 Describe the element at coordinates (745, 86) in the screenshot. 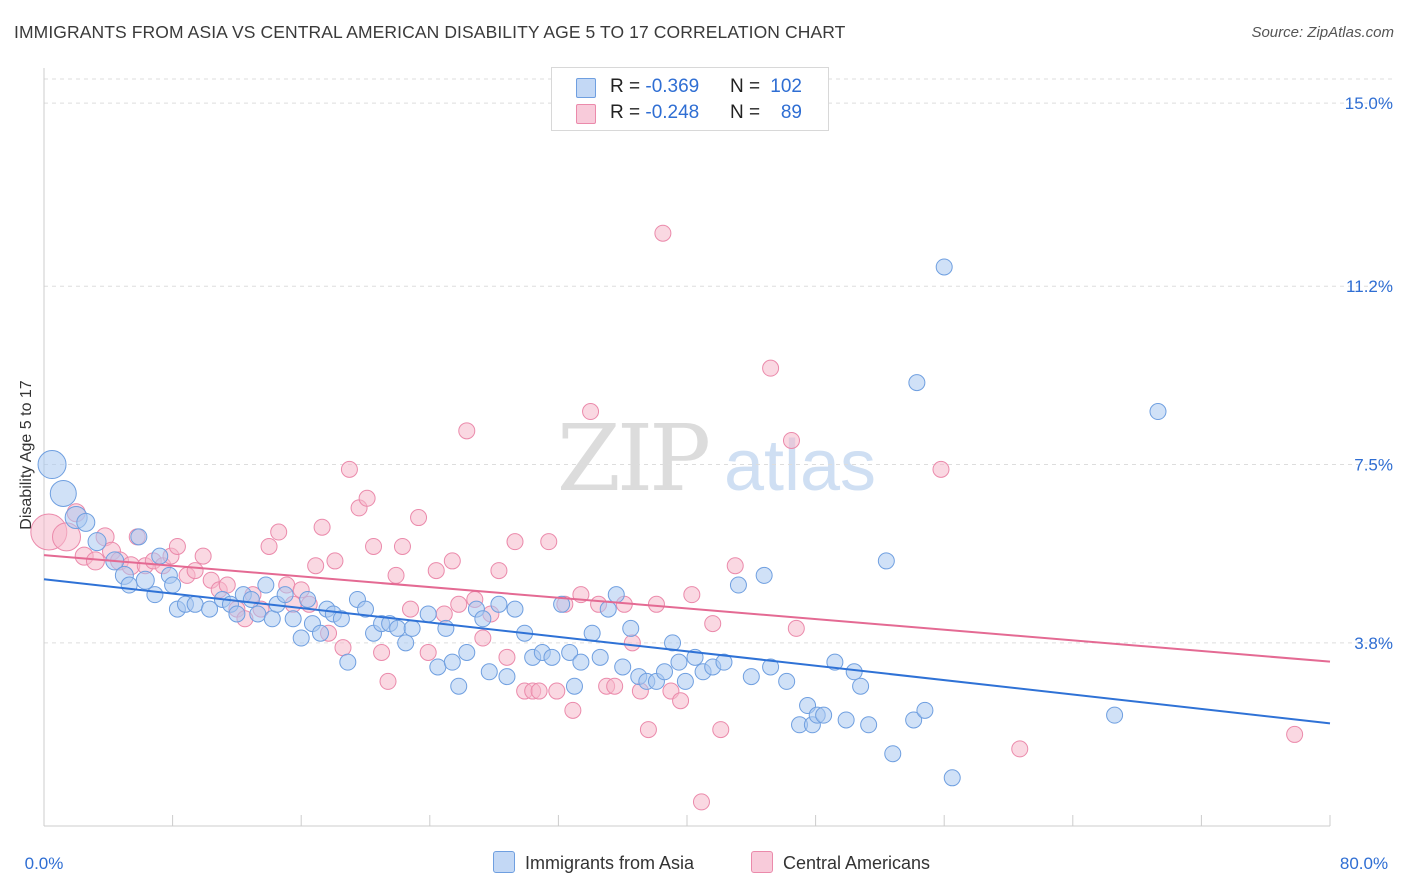

I see `legend-n-label: N =` at that location.